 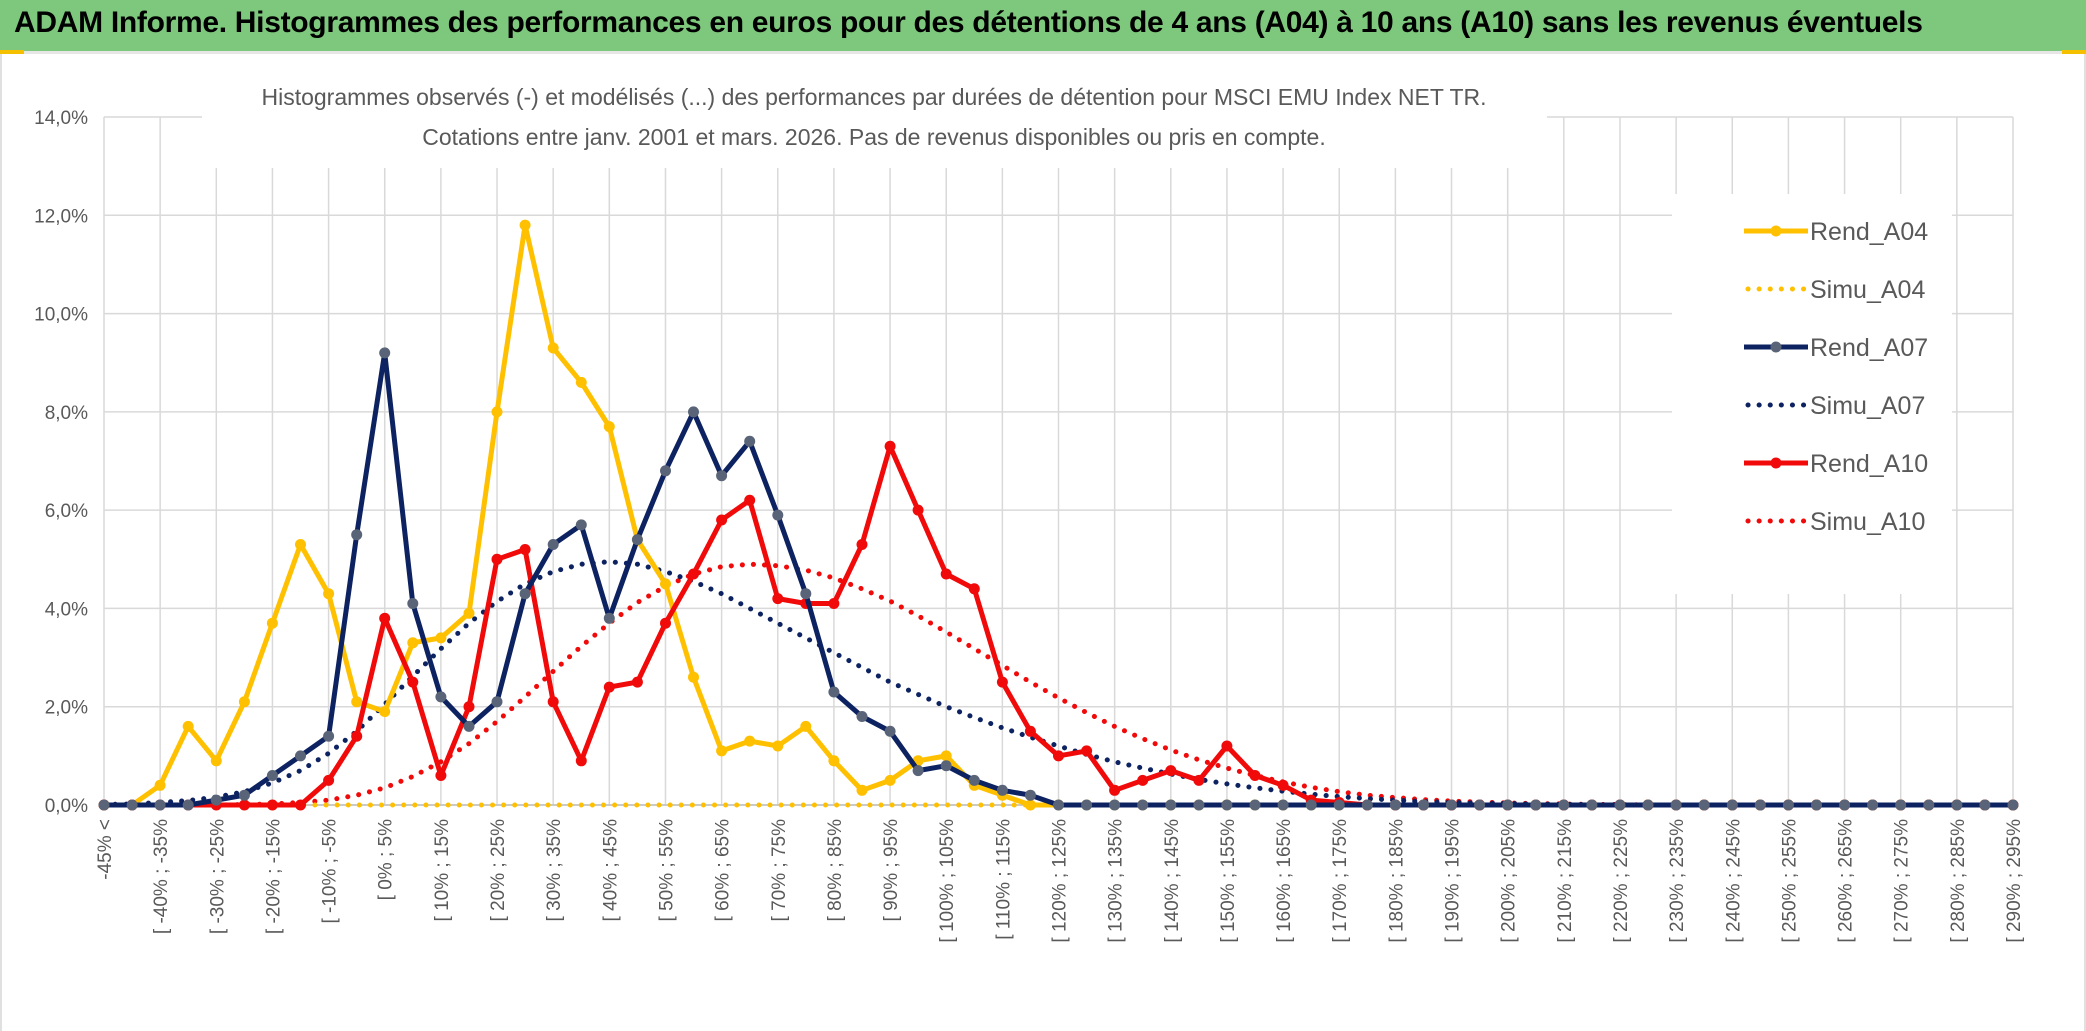 I want to click on legend-label: Rend_A10, so click(x=1869, y=464).